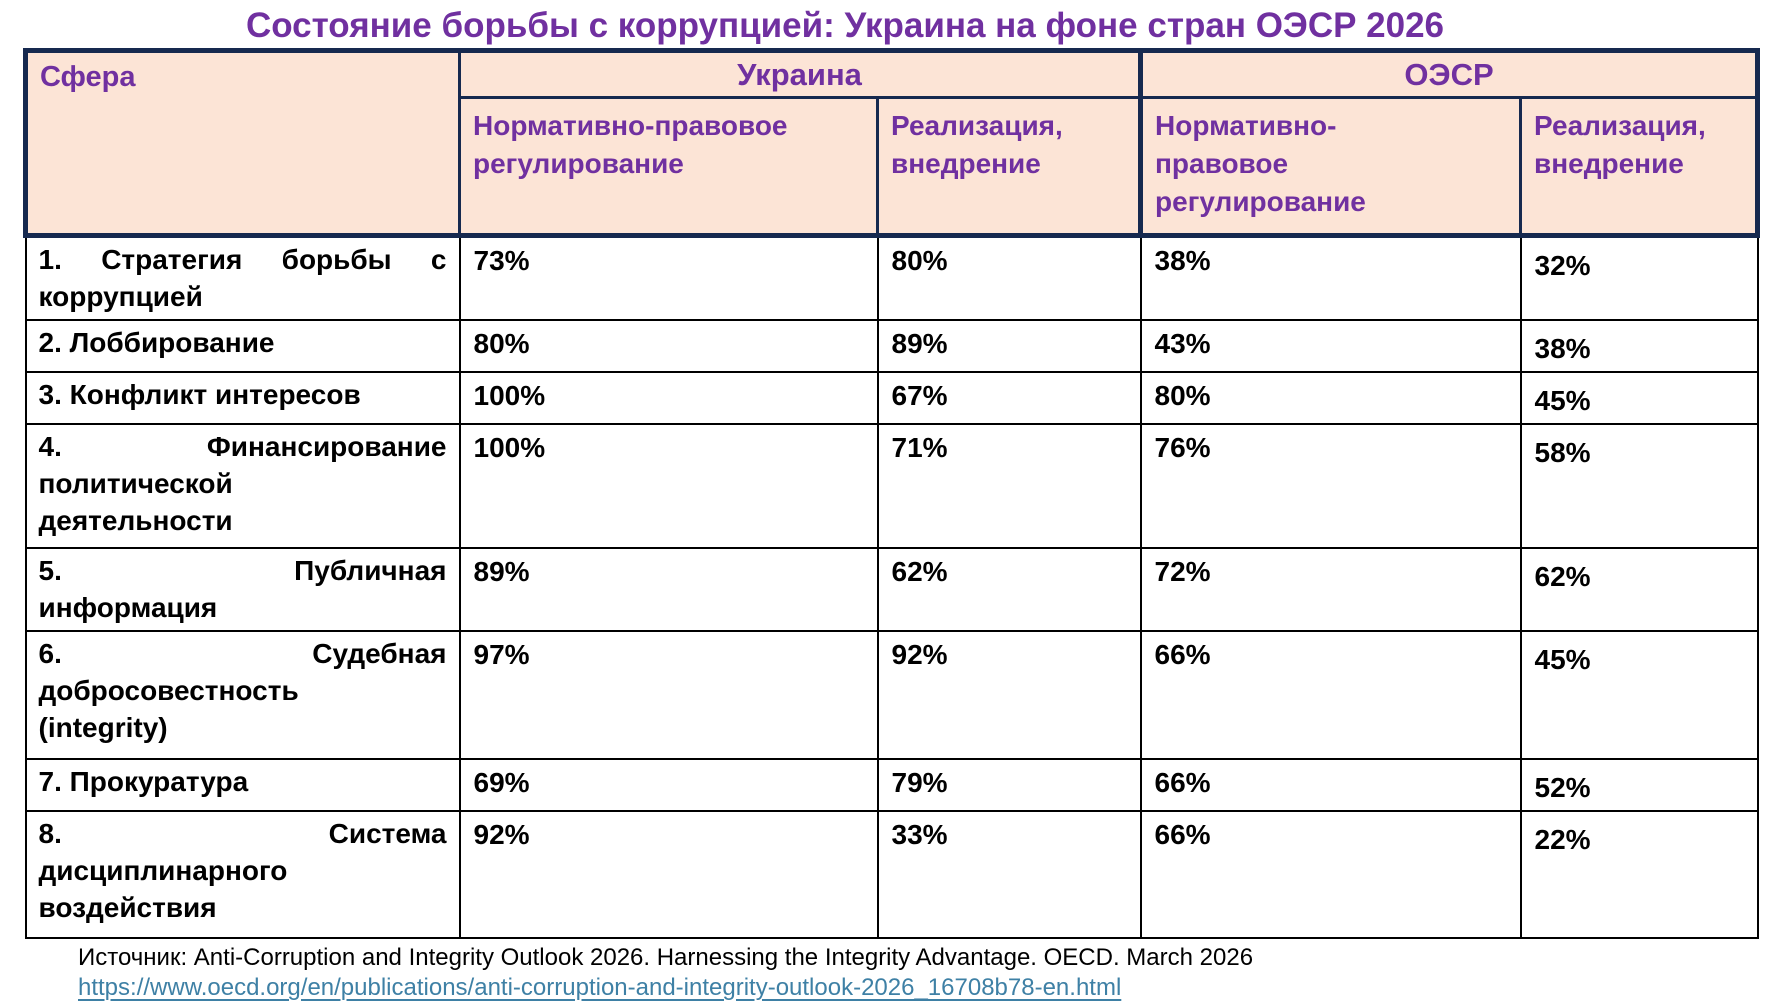 The image size is (1777, 1007). I want to click on column-header-oecd-regulation: Нормативно- правовое регулирование, so click(1330, 167).